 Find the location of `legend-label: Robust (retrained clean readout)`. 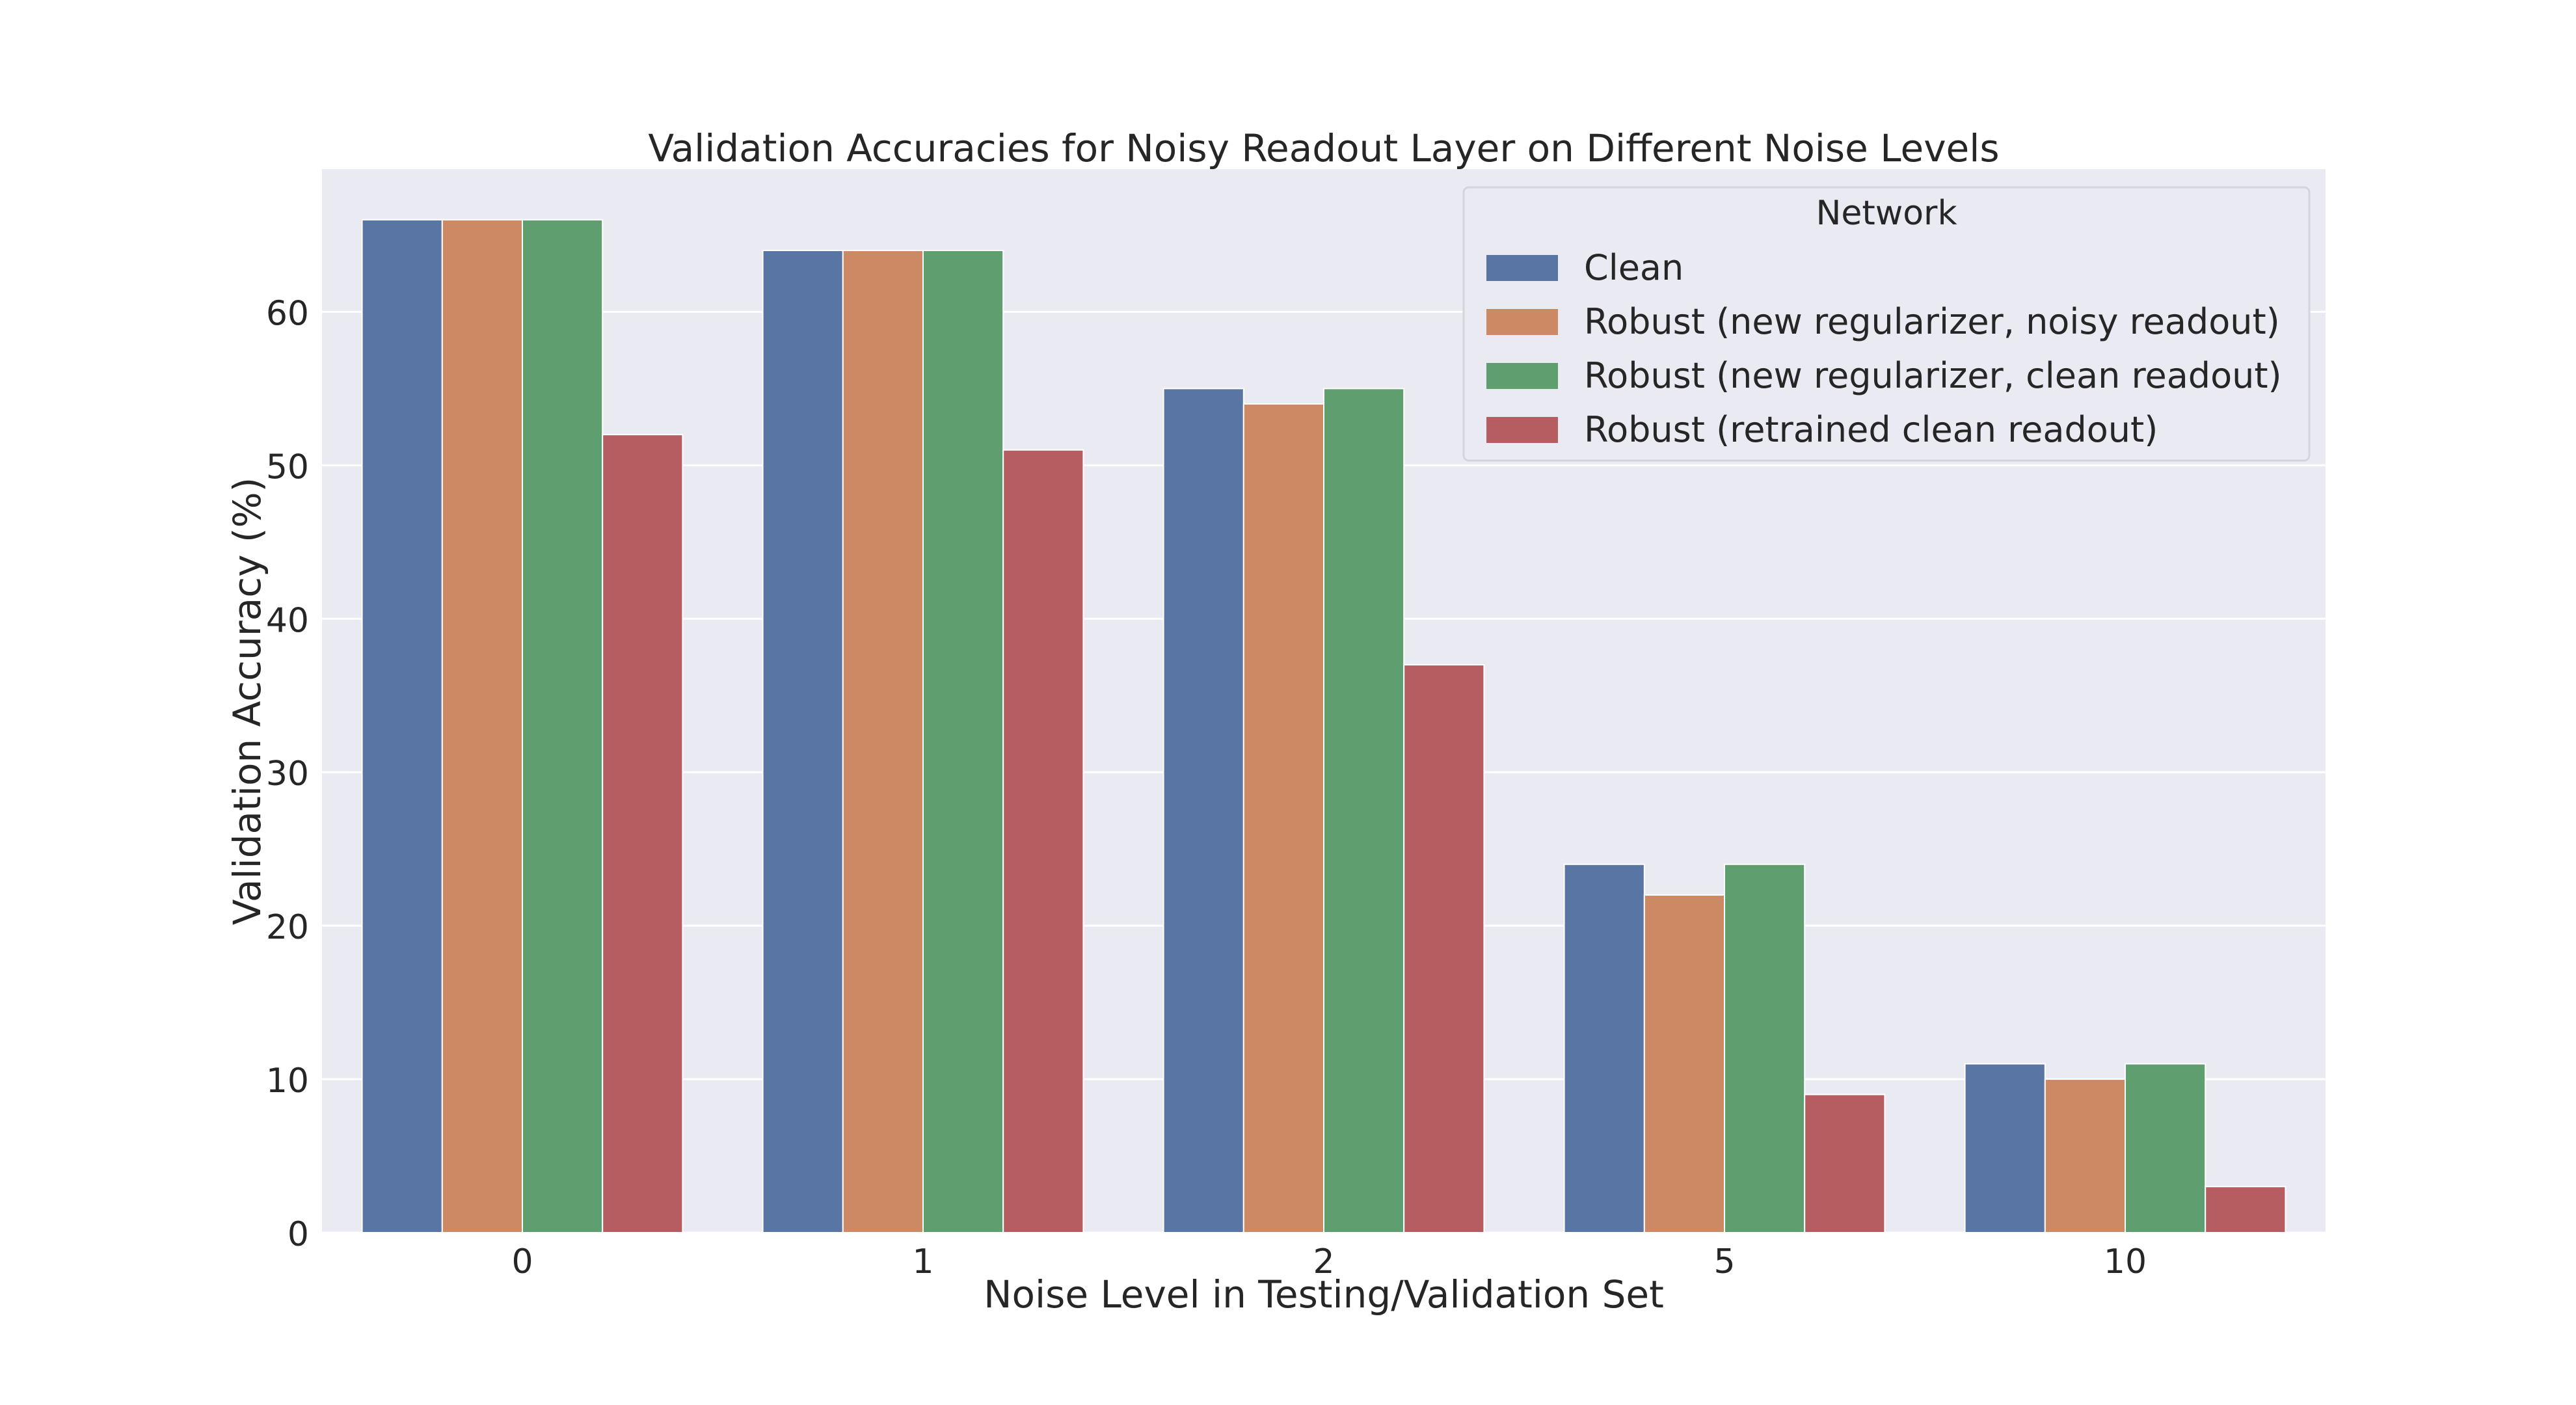

legend-label: Robust (retrained clean readout) is located at coordinates (1871, 429).